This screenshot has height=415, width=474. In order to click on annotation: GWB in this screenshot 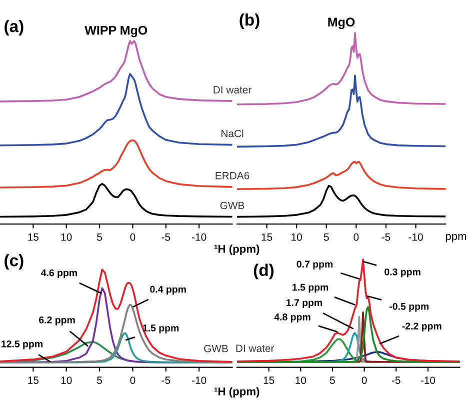, I will do `click(216, 348)`.